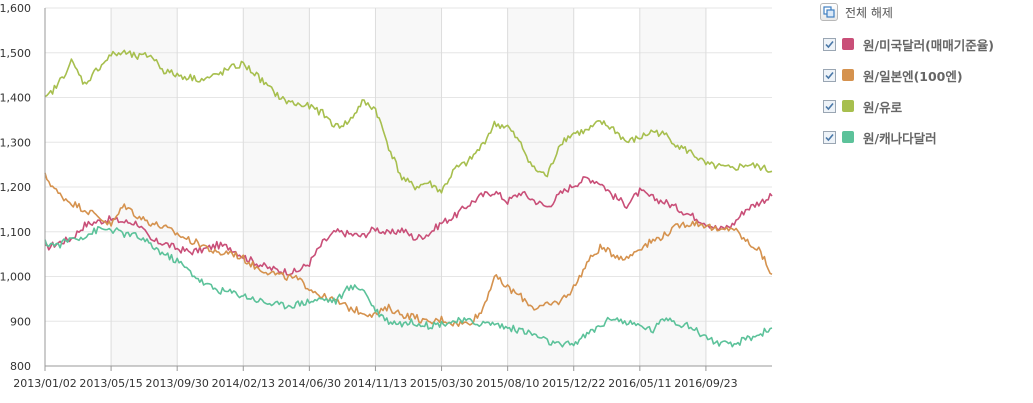  I want to click on x-tick-label: 2014/06/30, so click(309, 383).